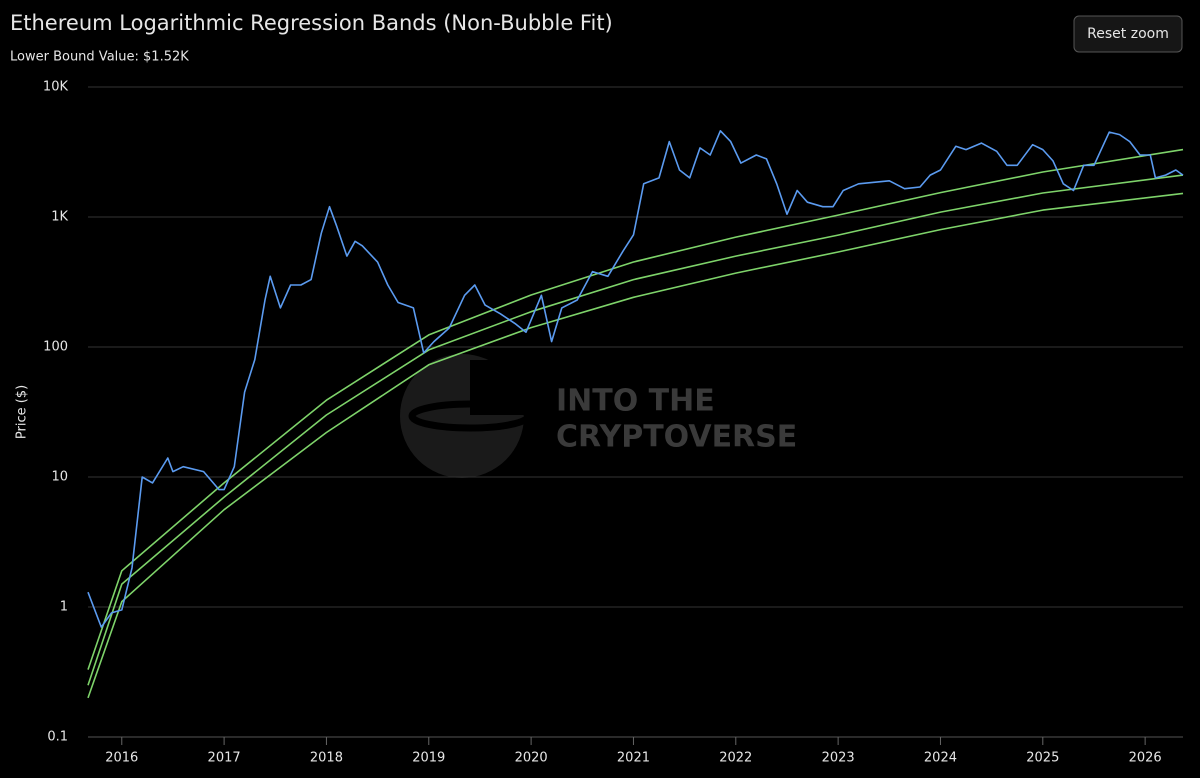 This screenshot has height=778, width=1200. I want to click on logo-cut, so click(500, 387).